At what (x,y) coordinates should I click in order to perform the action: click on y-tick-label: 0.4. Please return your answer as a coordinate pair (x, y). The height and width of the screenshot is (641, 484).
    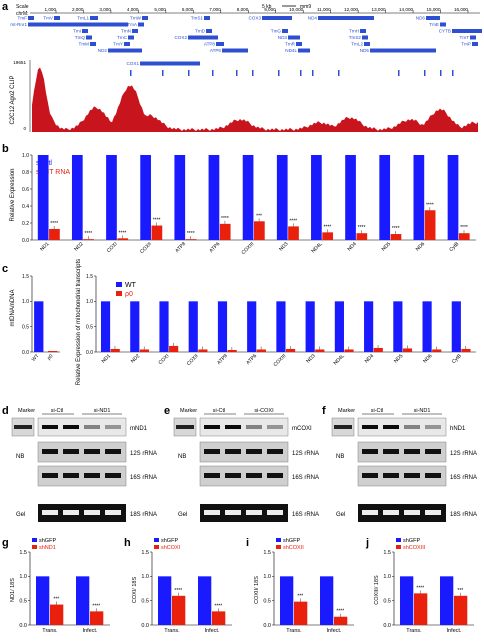
    Looking at the image, I should click on (25, 207).